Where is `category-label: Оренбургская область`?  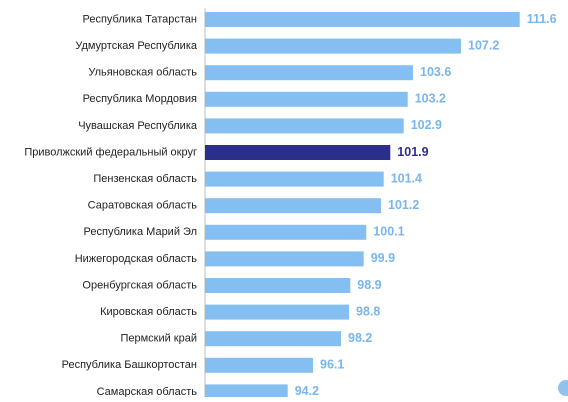
category-label: Оренбургская область is located at coordinates (139, 285).